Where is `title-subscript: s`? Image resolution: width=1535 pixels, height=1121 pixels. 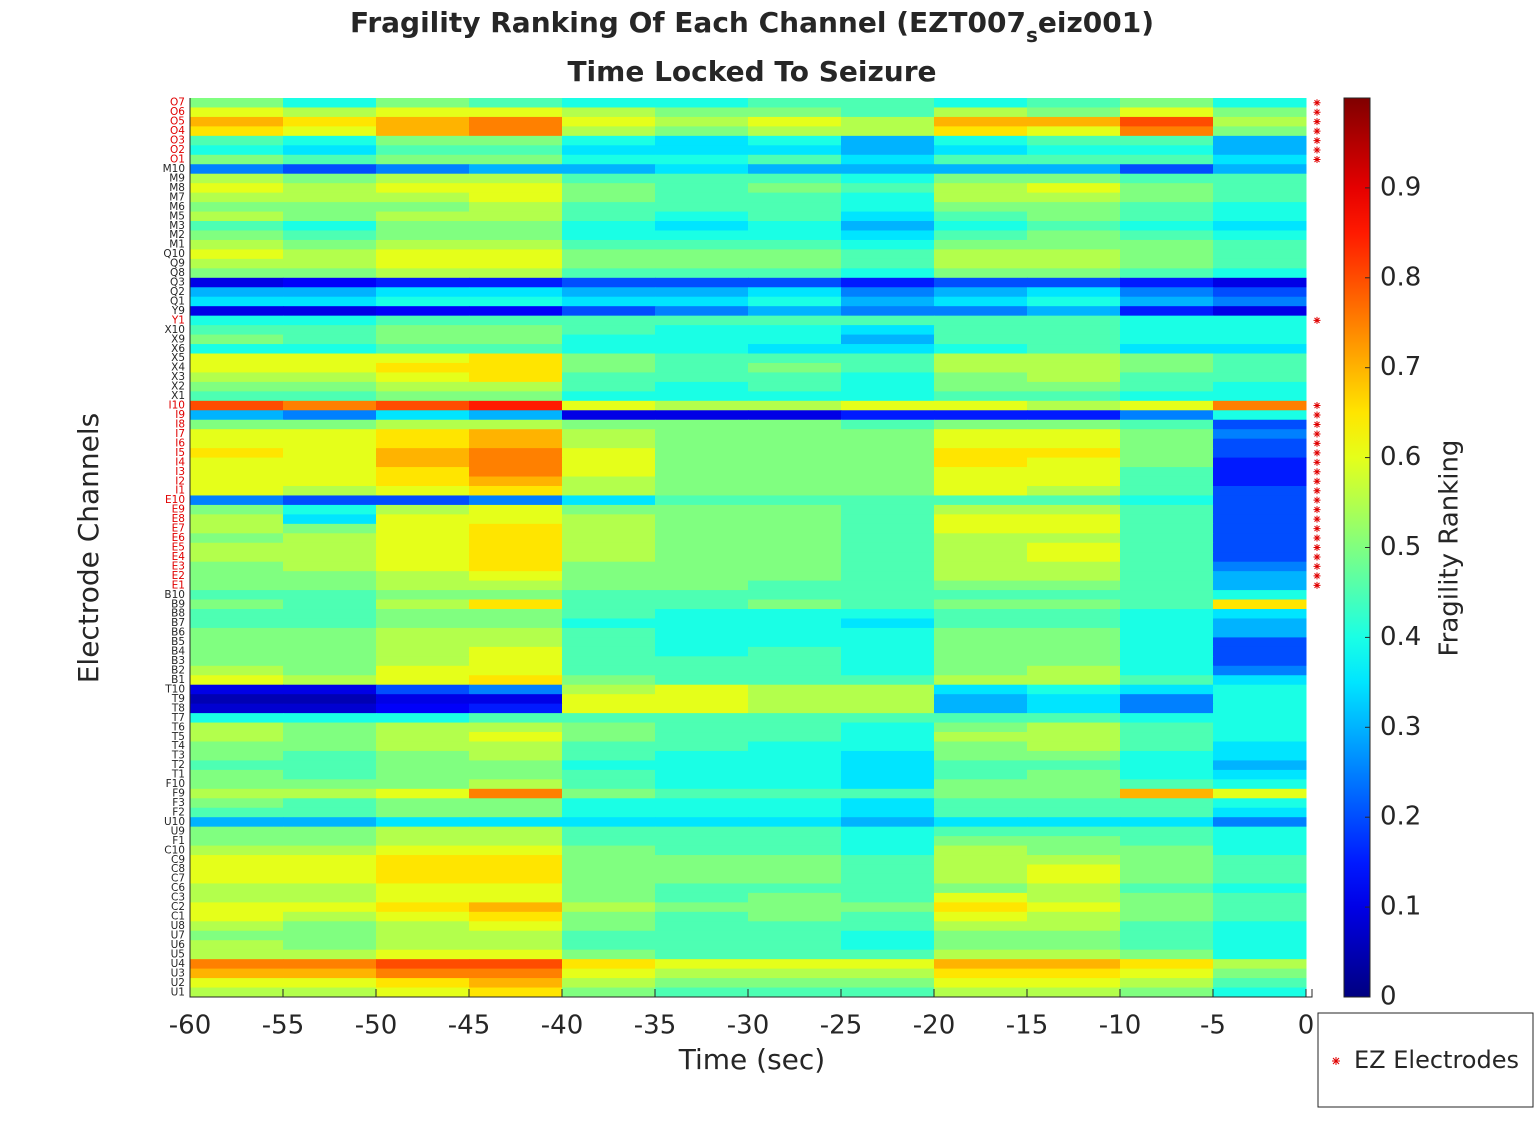
title-subscript: s is located at coordinates (1032, 35).